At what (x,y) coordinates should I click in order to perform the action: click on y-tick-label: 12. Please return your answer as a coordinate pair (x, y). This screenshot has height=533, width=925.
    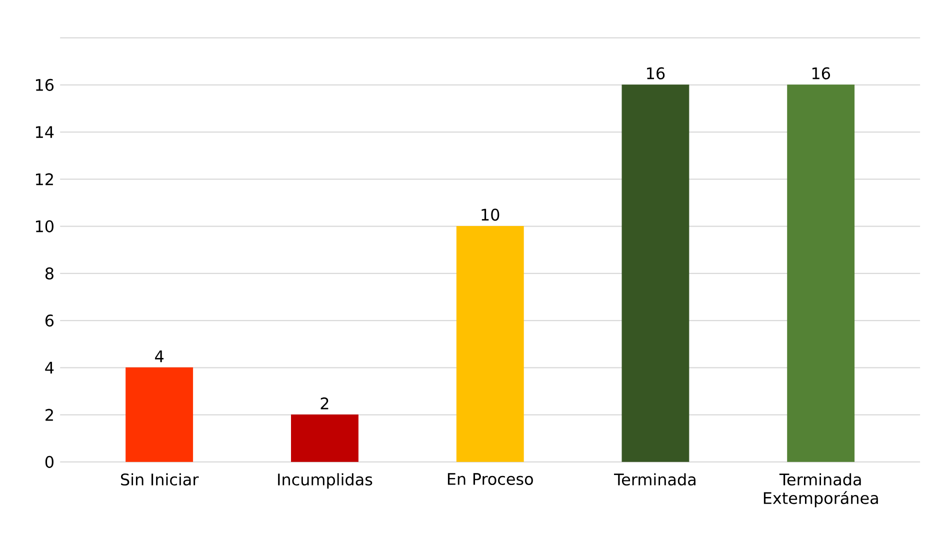
    Looking at the image, I should click on (44, 179).